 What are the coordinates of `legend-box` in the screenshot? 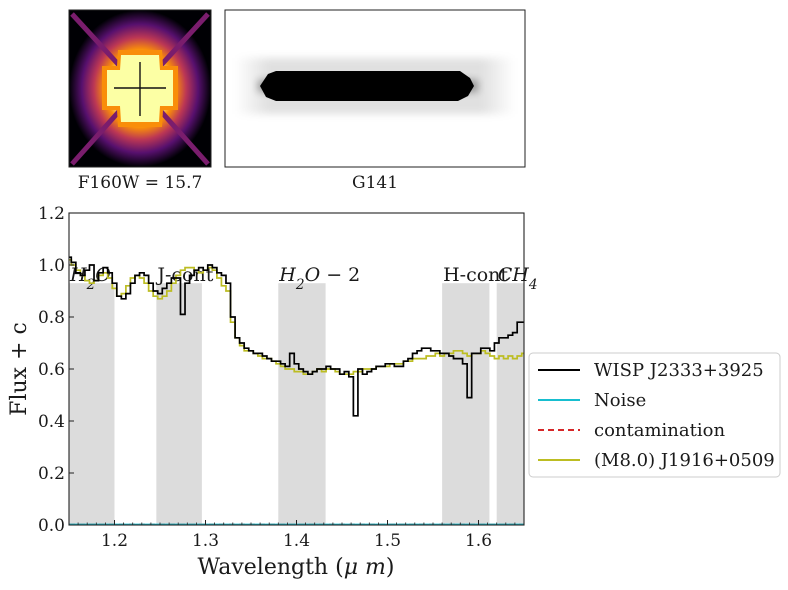 It's located at (654, 415).